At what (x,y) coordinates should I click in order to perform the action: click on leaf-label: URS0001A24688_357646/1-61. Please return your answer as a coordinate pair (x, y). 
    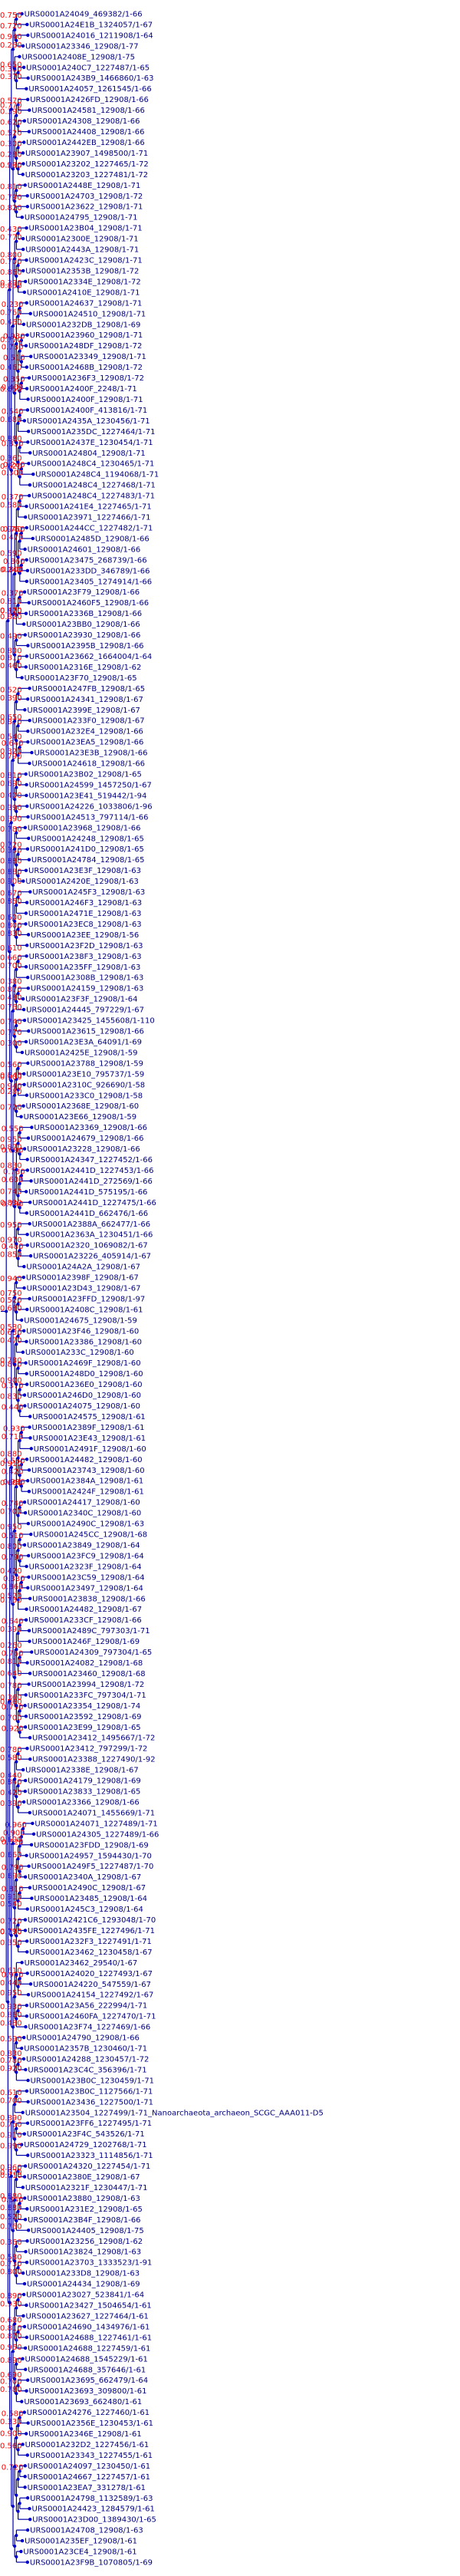
    Looking at the image, I should click on (87, 2370).